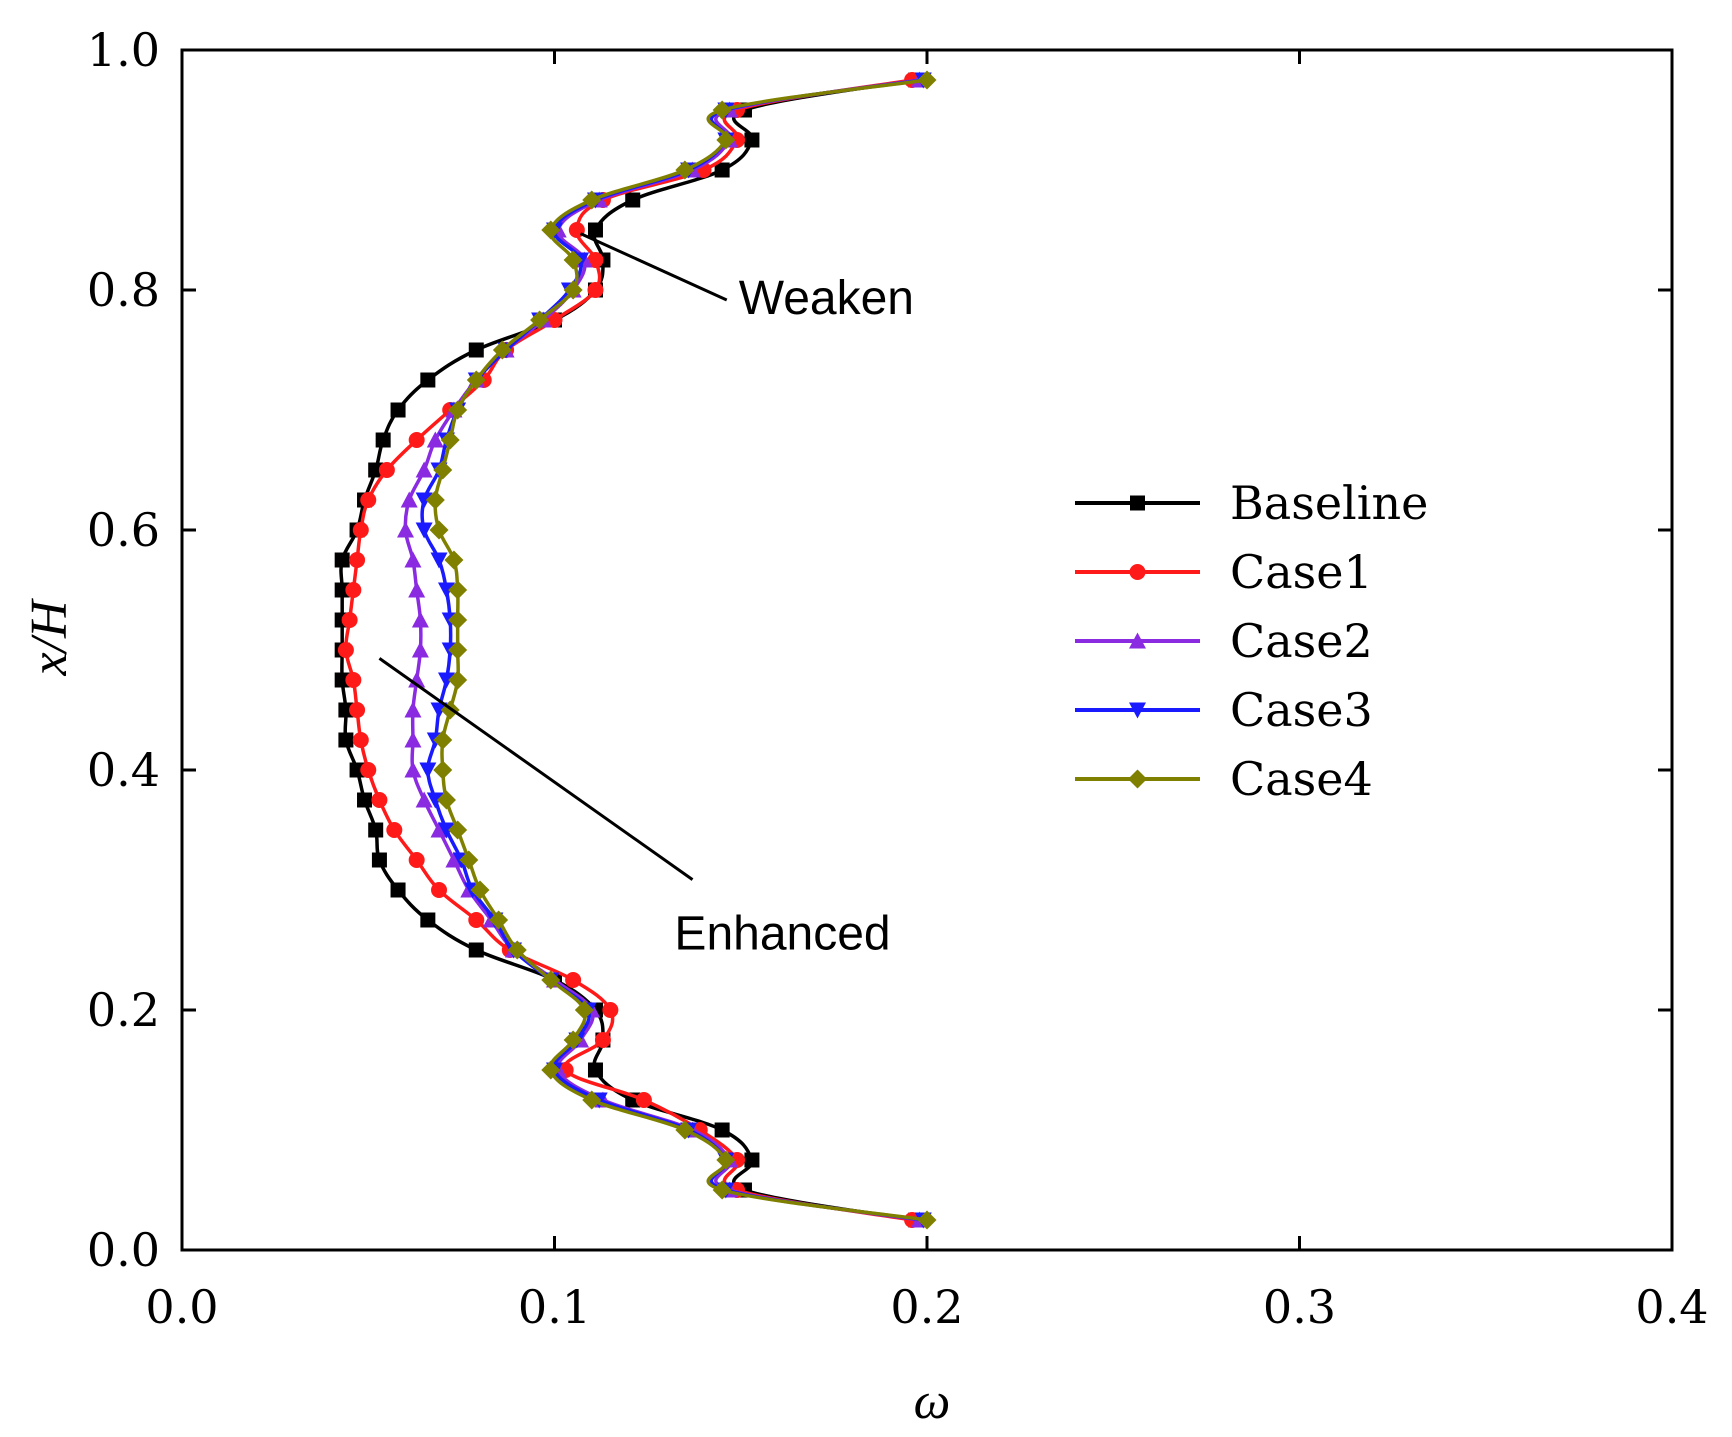 The width and height of the screenshot is (1732, 1437). Describe the element at coordinates (123, 1010) in the screenshot. I see `y-tick-label: 0.2` at that location.